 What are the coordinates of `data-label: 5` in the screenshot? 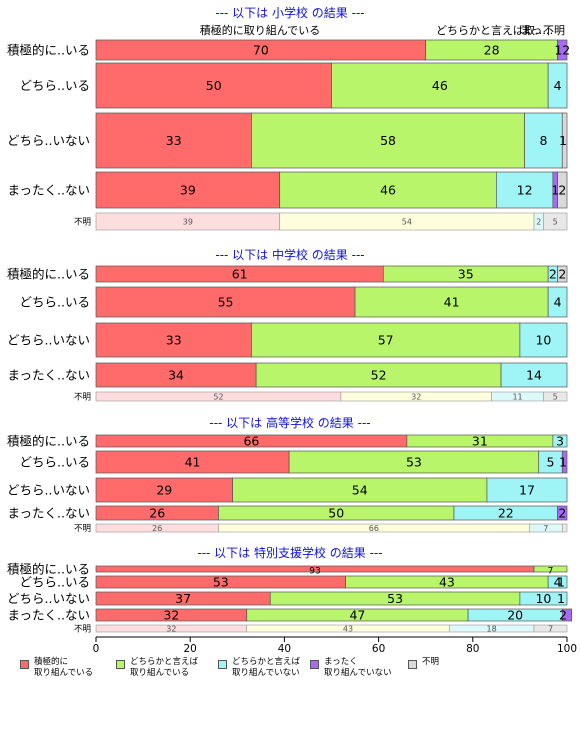 It's located at (555, 222).